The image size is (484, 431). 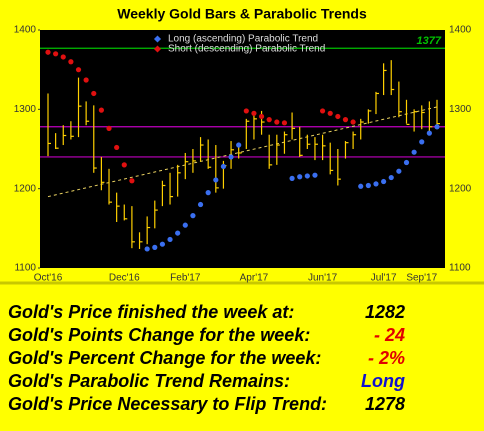 I want to click on stat-value: 1282, so click(x=385, y=312).